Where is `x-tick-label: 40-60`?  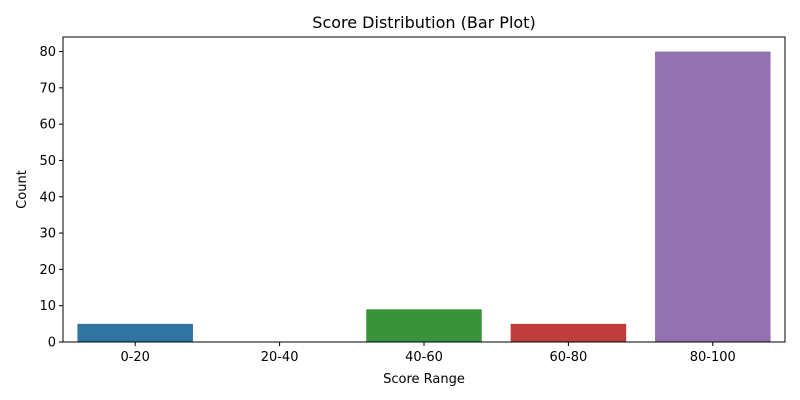 x-tick-label: 40-60 is located at coordinates (424, 357).